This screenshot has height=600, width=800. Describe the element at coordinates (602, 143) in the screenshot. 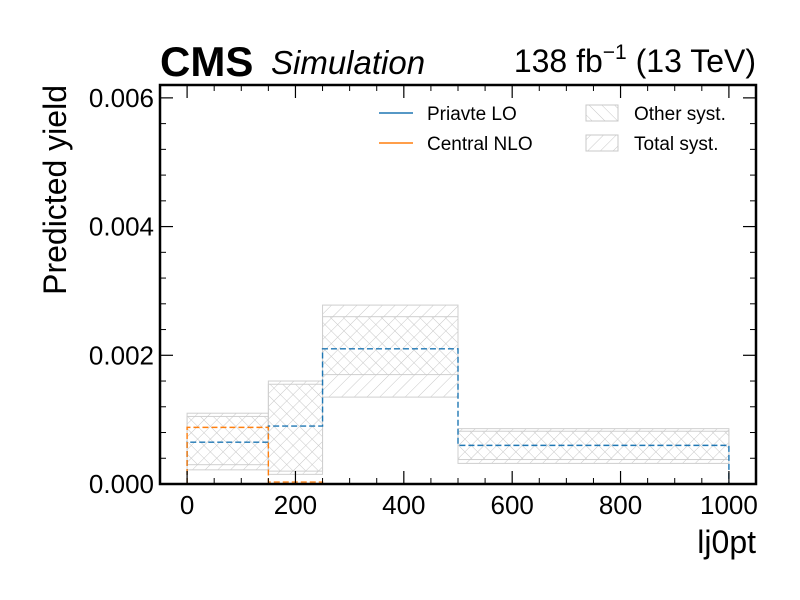

I see `legend-swatch-total-syst` at that location.